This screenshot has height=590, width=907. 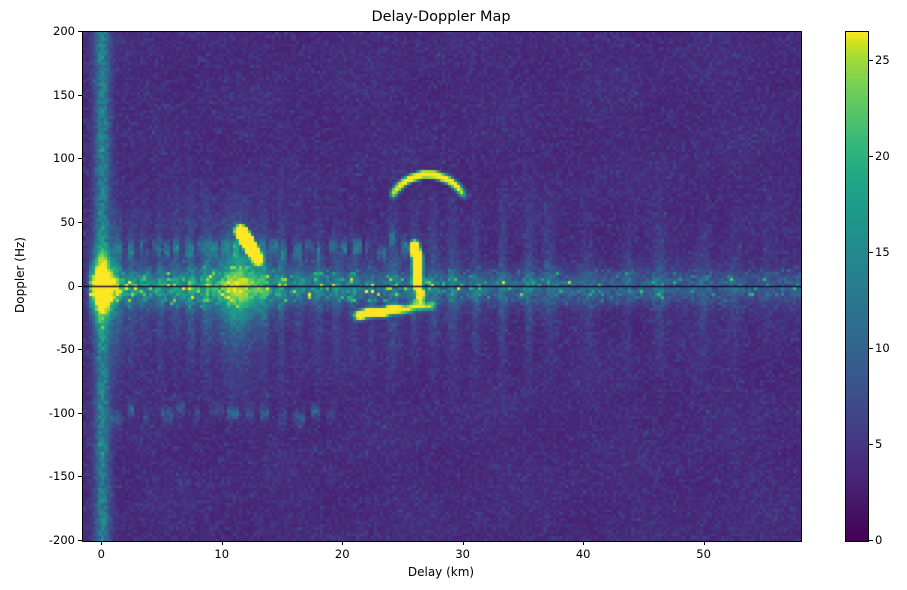 What do you see at coordinates (441, 17) in the screenshot?
I see `chart-title: Delay-Doppler Map` at bounding box center [441, 17].